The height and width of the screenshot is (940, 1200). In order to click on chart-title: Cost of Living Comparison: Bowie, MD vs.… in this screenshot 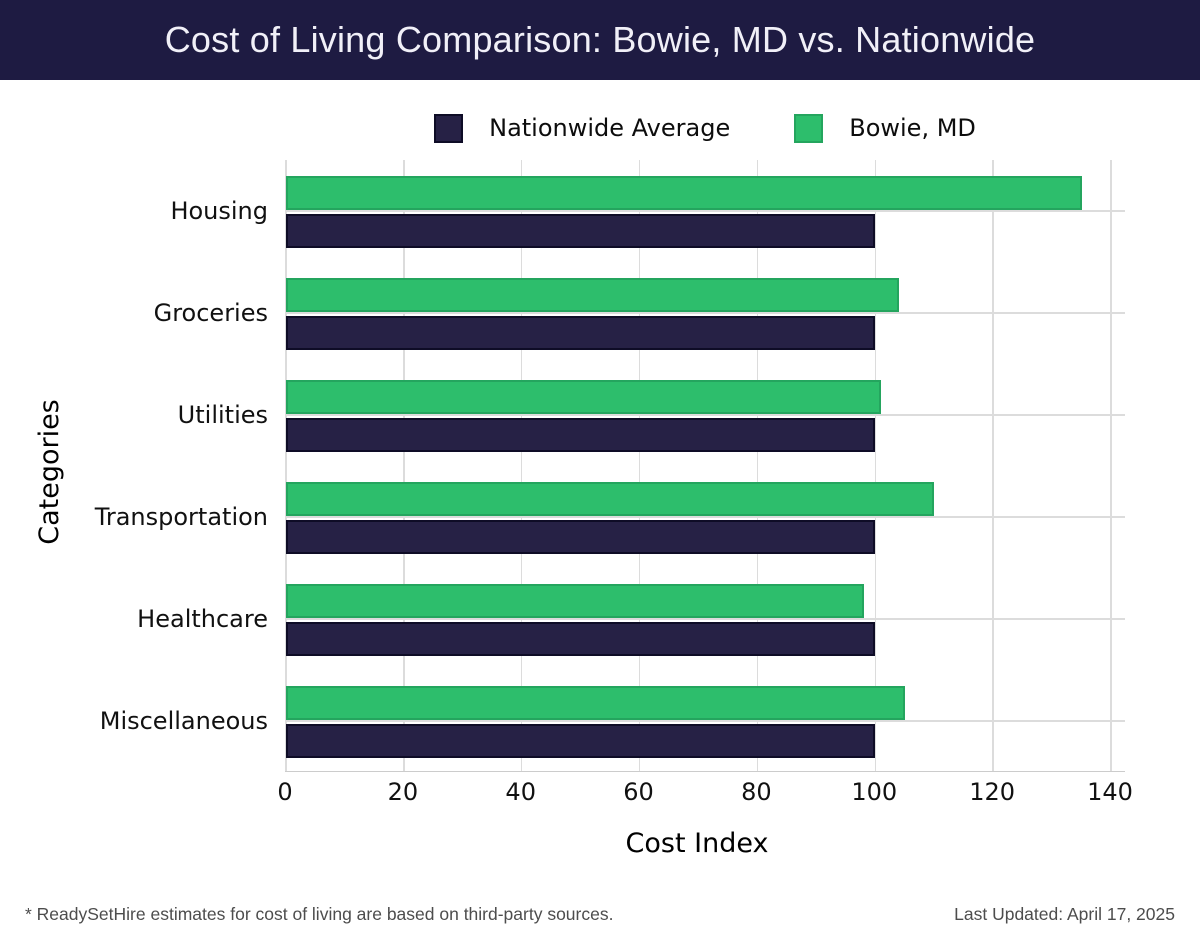, I will do `click(600, 39)`.